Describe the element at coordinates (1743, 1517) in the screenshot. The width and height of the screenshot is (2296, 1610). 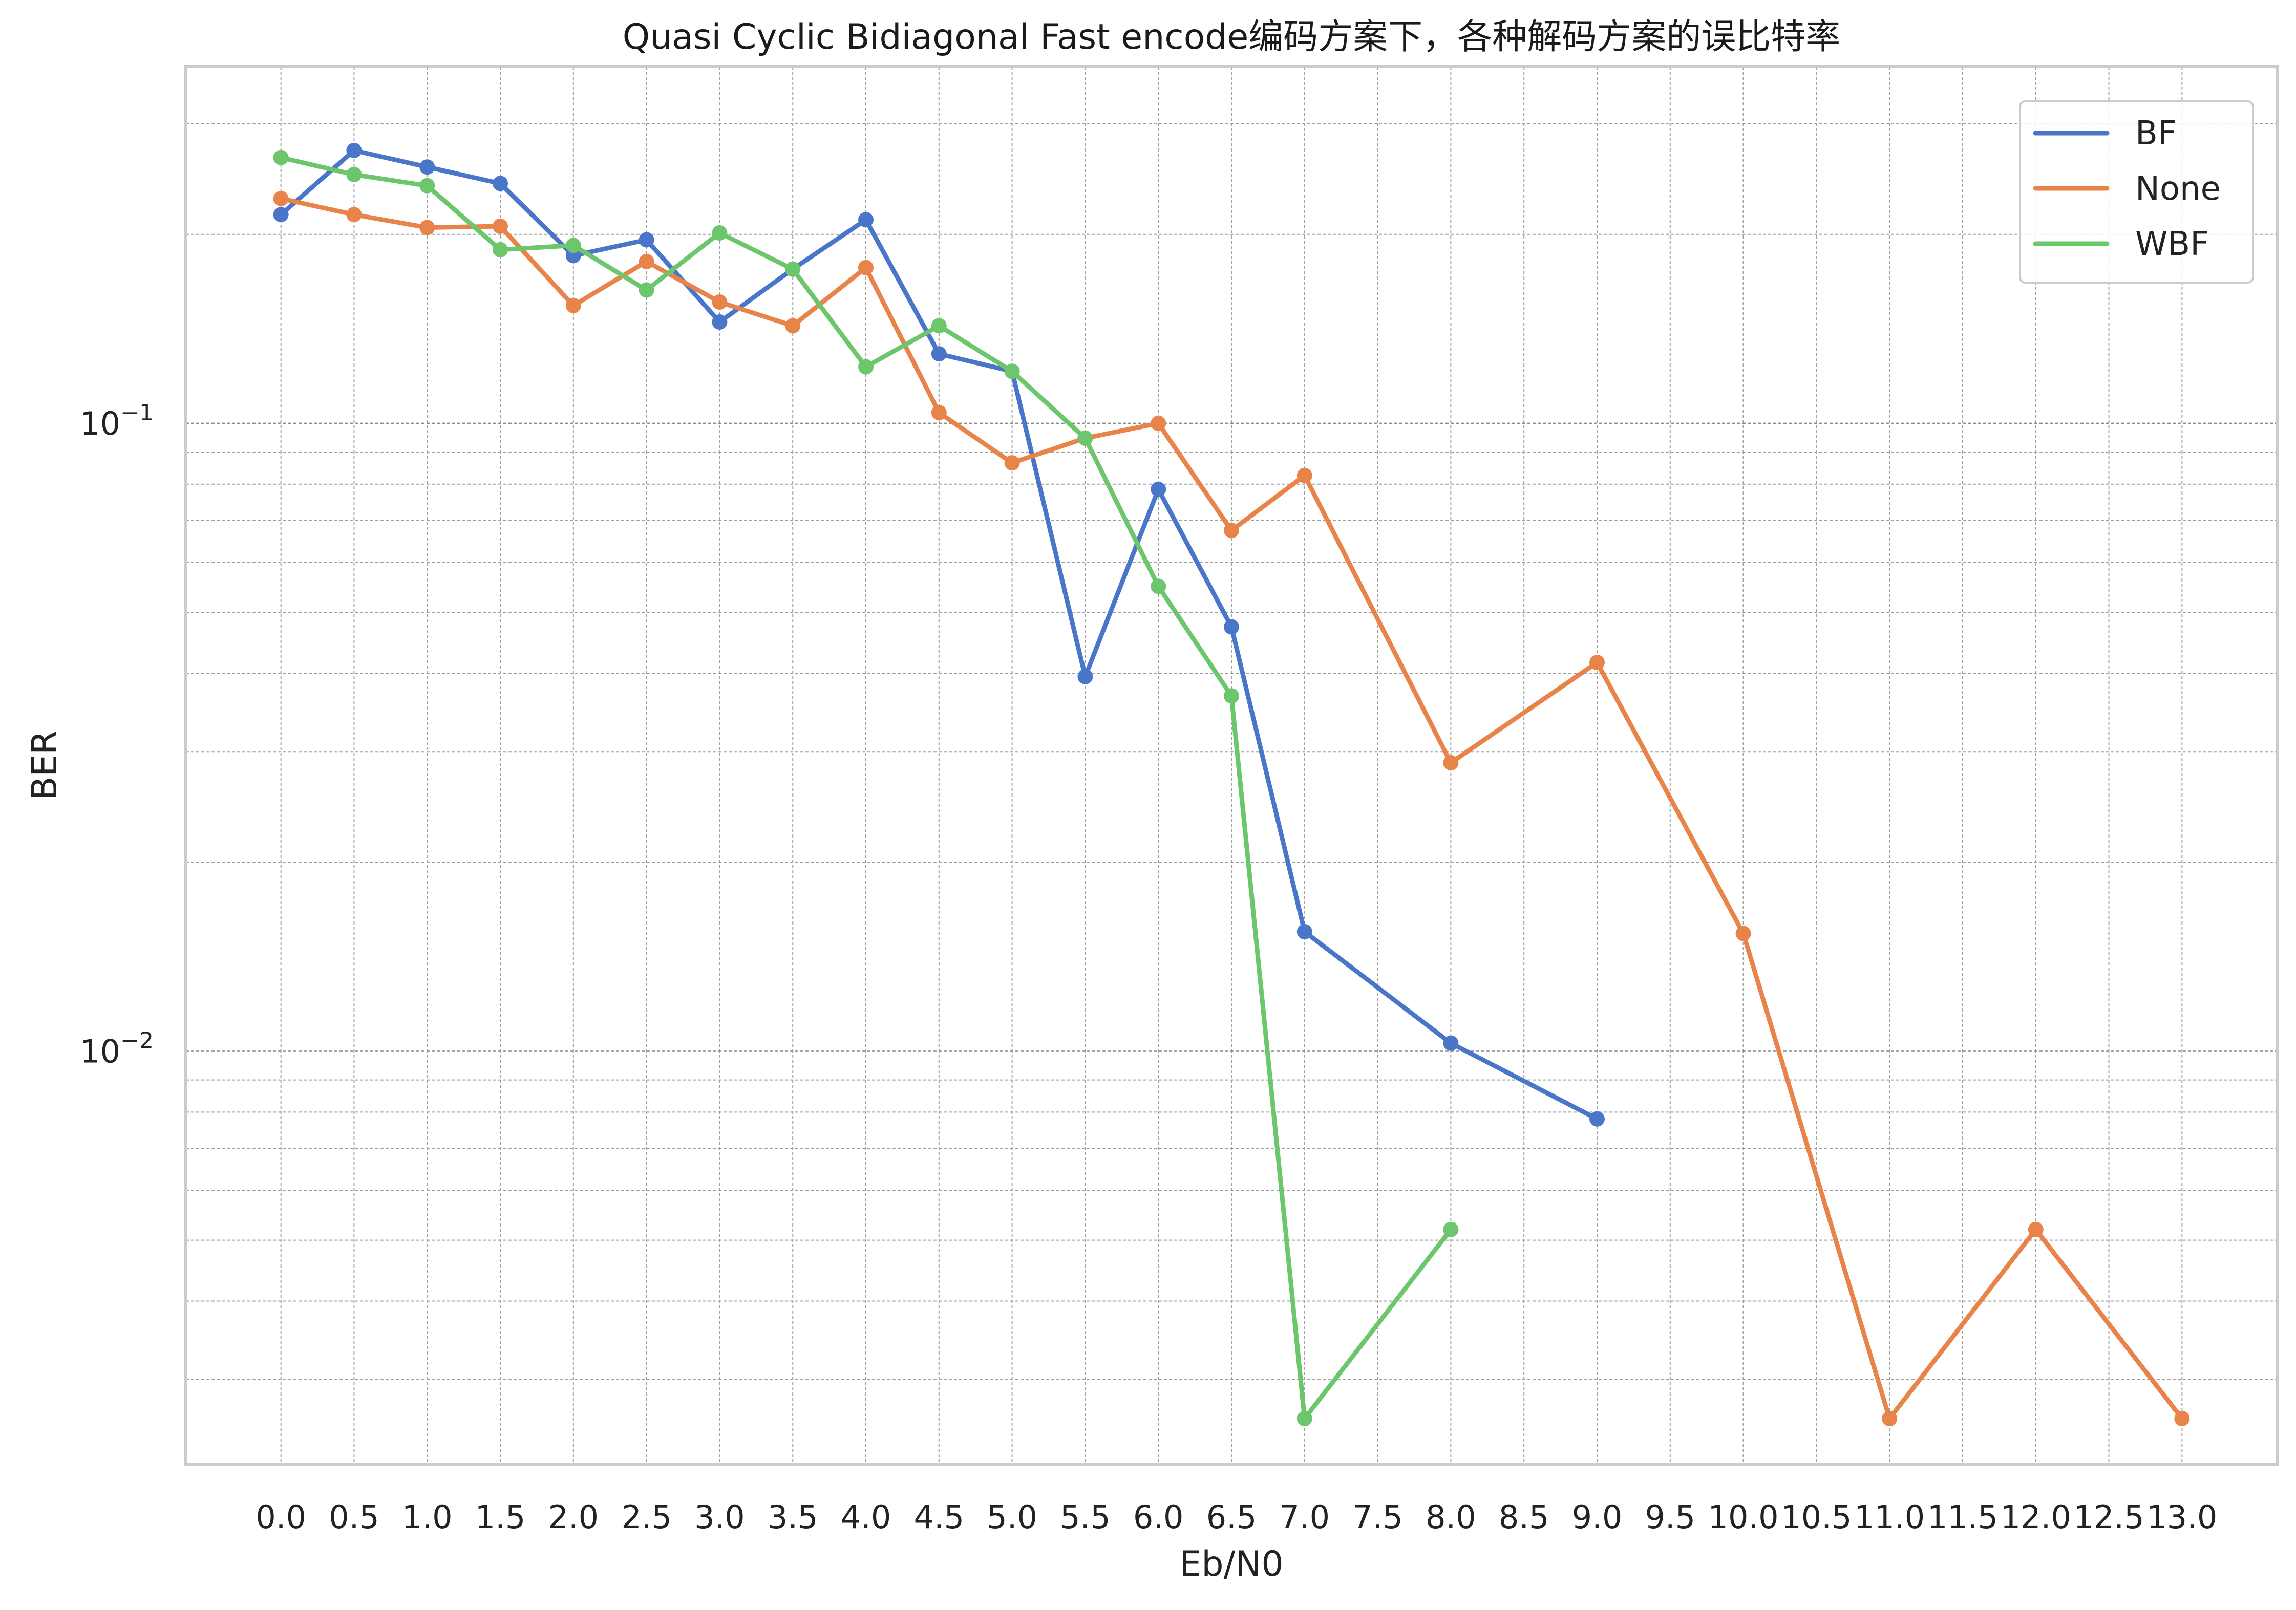
I see `x-tick-label: 10.0` at that location.